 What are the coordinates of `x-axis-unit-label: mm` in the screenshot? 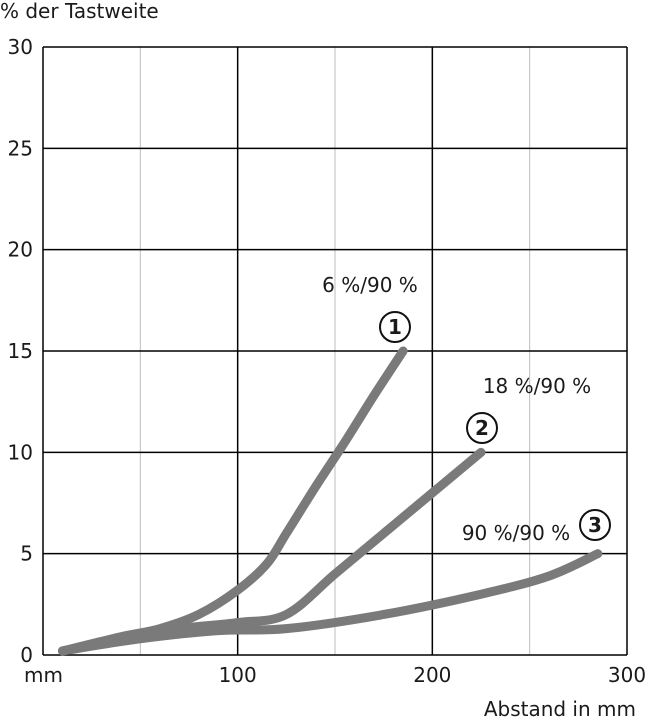 It's located at (43, 675).